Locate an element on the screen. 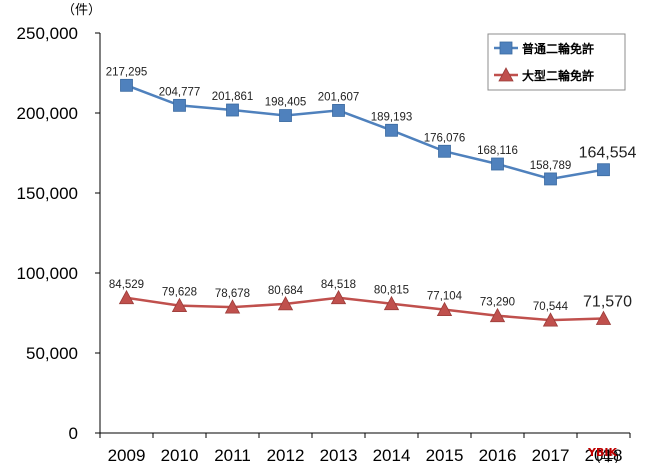  x-tick-label: 2014 is located at coordinates (392, 455).